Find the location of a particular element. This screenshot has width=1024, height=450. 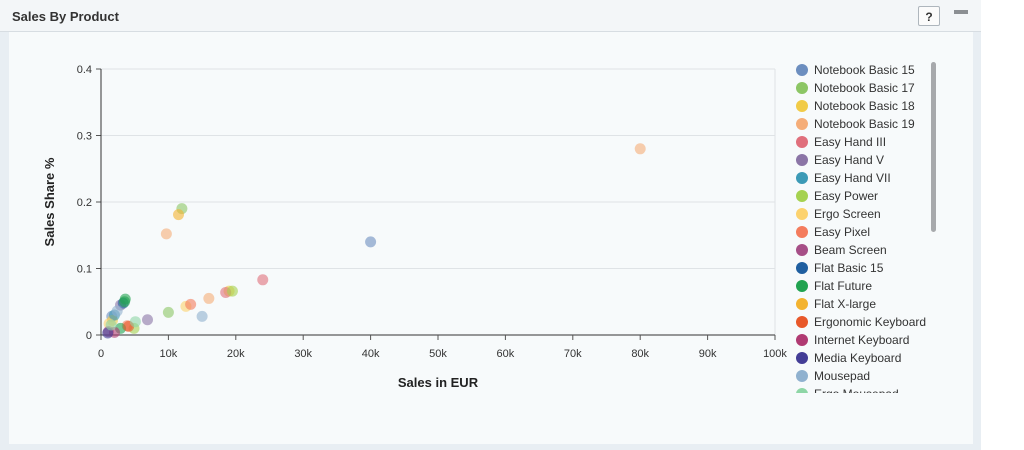

legend-label: Notebook Basic 18 is located at coordinates (864, 106).